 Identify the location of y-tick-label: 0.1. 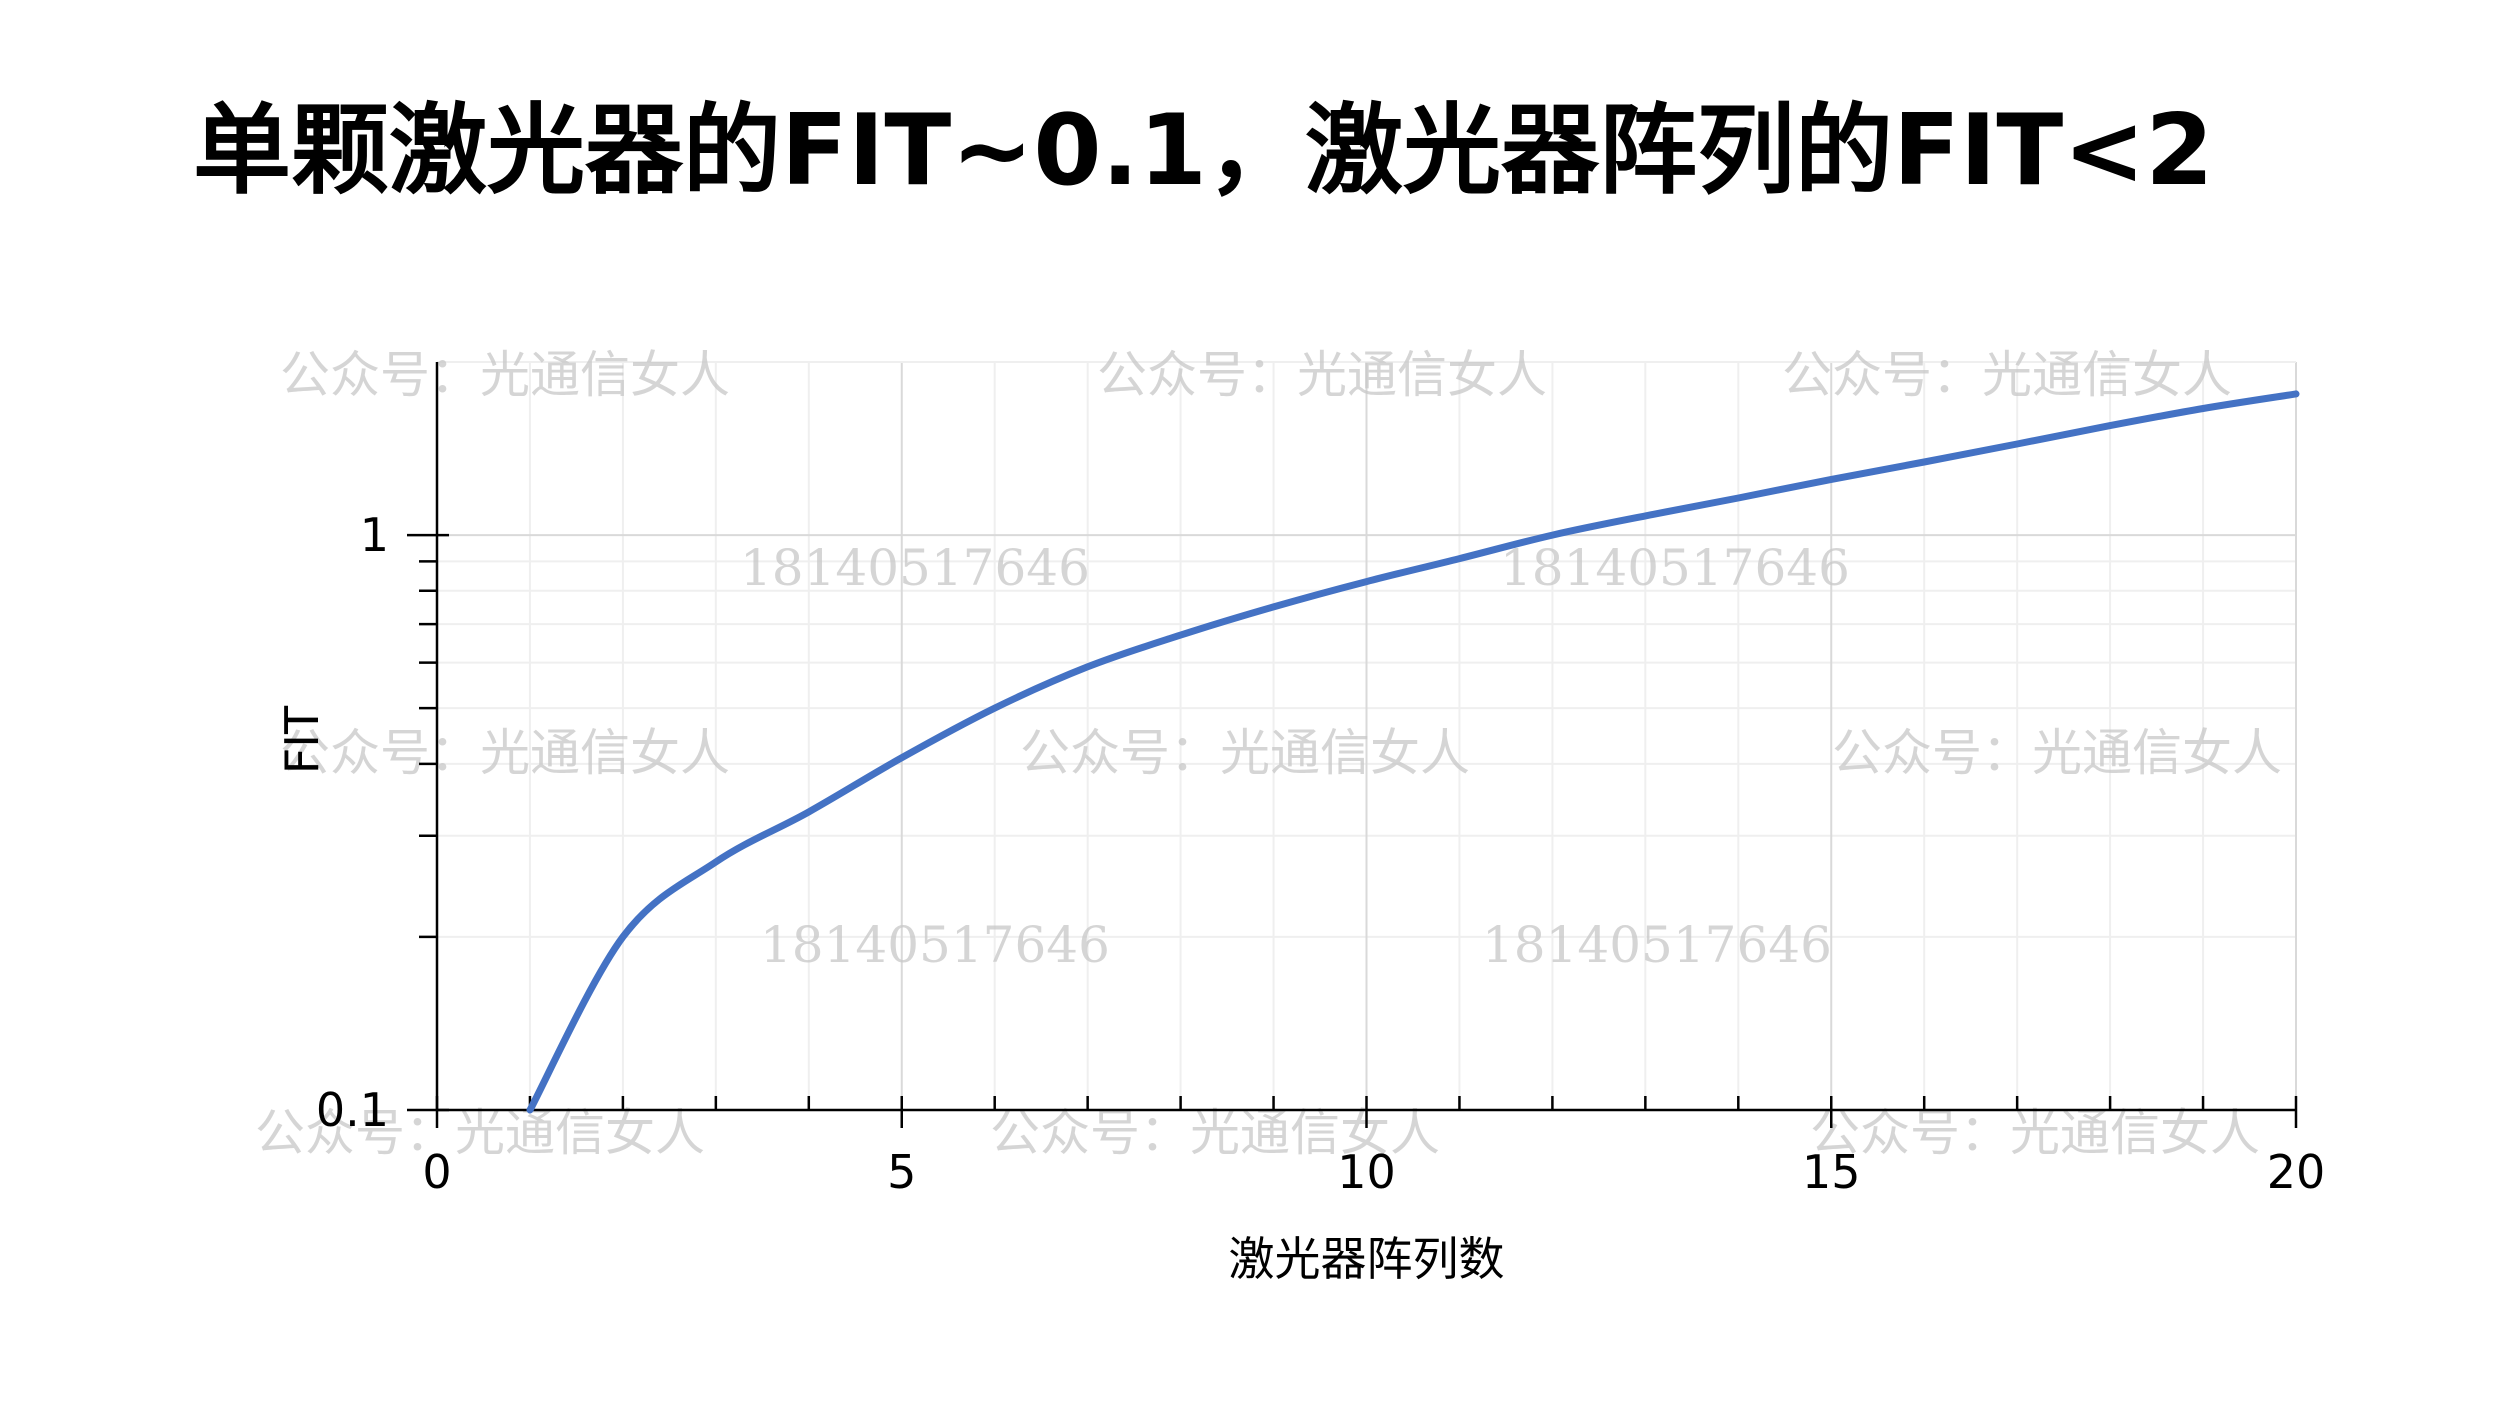
(352, 1110).